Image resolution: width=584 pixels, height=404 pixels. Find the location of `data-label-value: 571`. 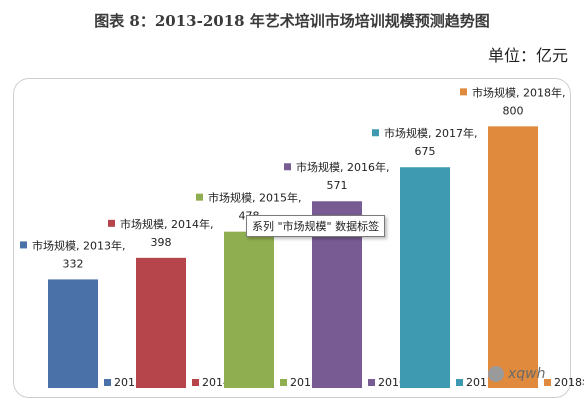

data-label-value: 571 is located at coordinates (337, 185).